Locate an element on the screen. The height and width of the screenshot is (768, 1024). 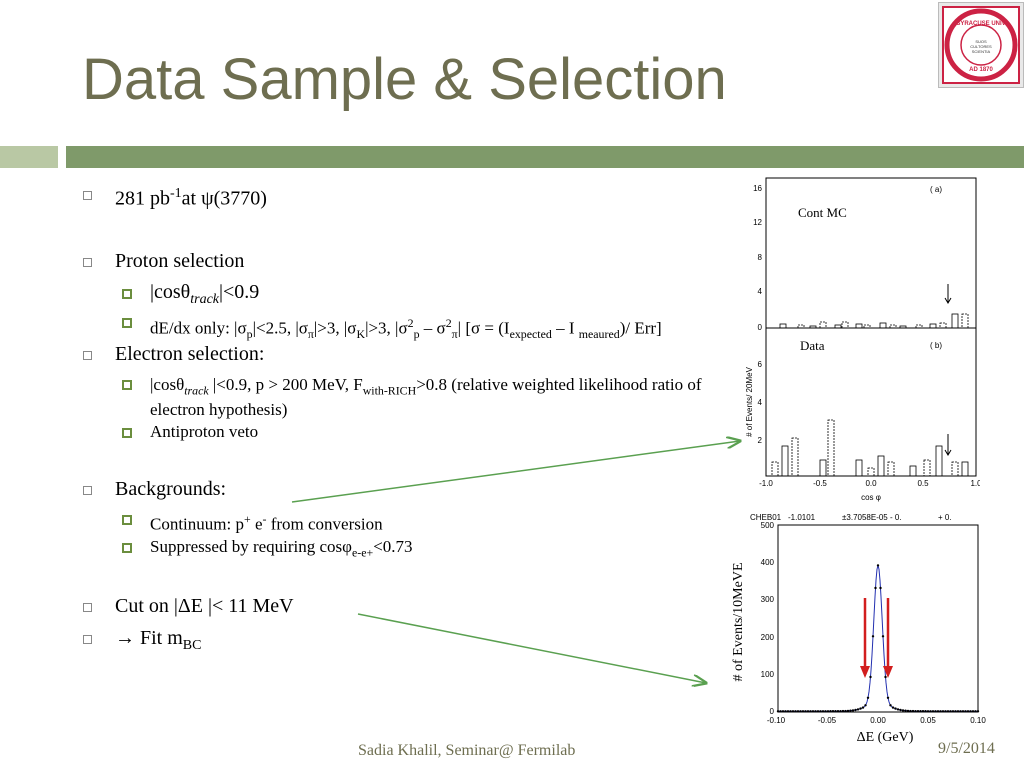
cut-arrow-a-head is located at coordinates (948, 300).